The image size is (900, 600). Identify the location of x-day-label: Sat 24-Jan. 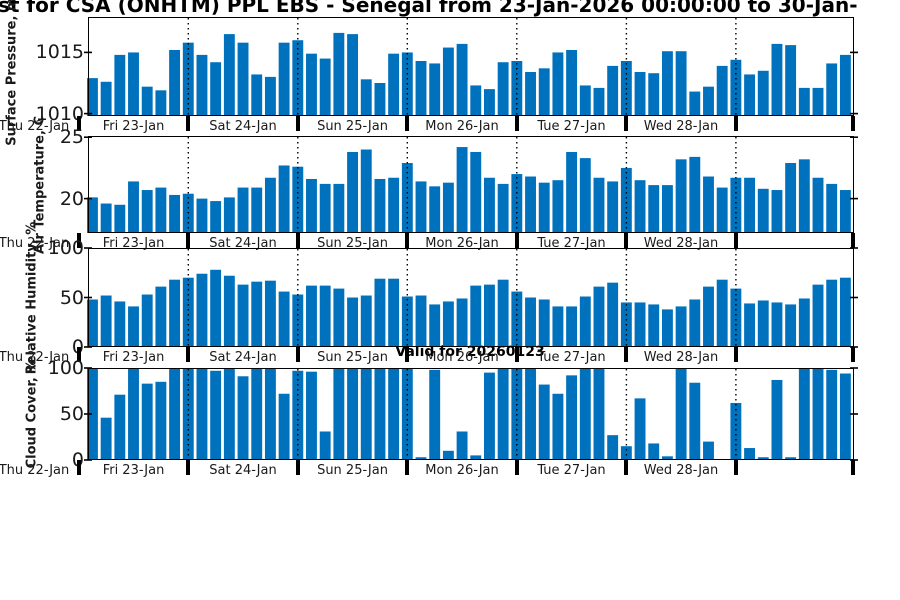
(243, 470).